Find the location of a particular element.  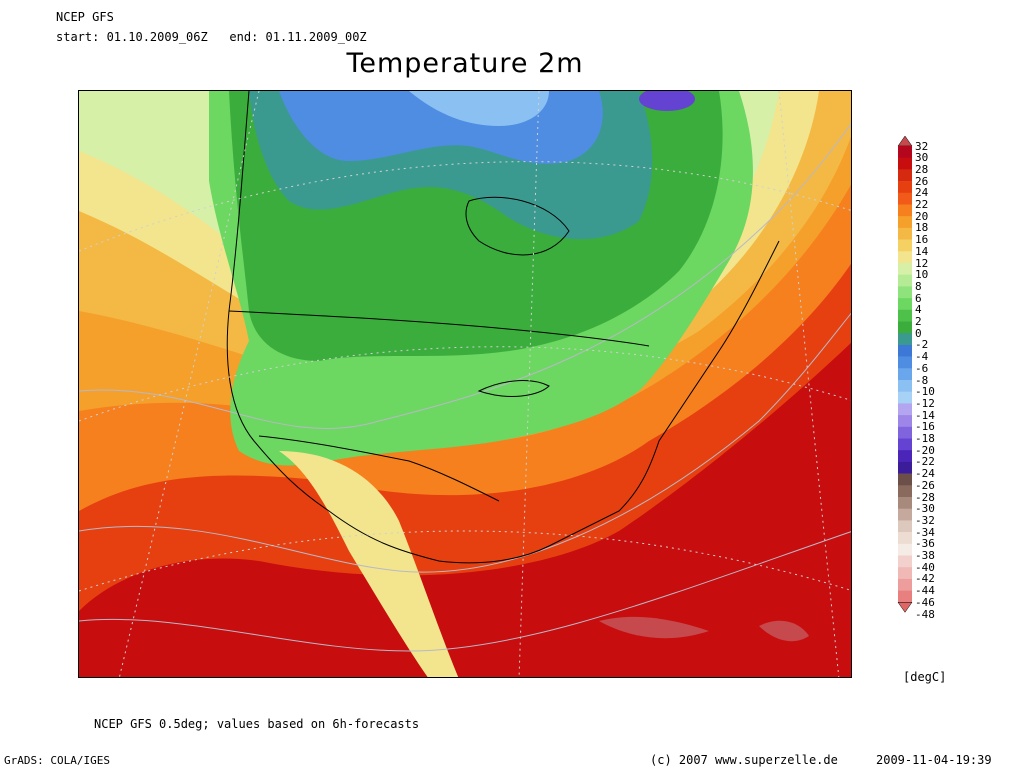

isotherm-line is located at coordinates (465, 591).